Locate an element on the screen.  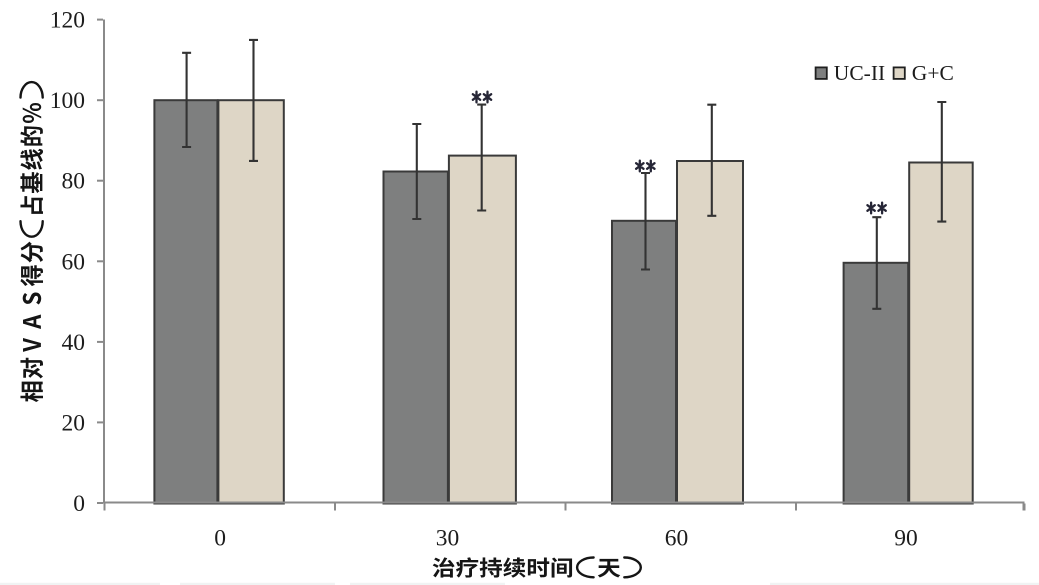
svg-text: G+C is located at coordinates (933, 73).